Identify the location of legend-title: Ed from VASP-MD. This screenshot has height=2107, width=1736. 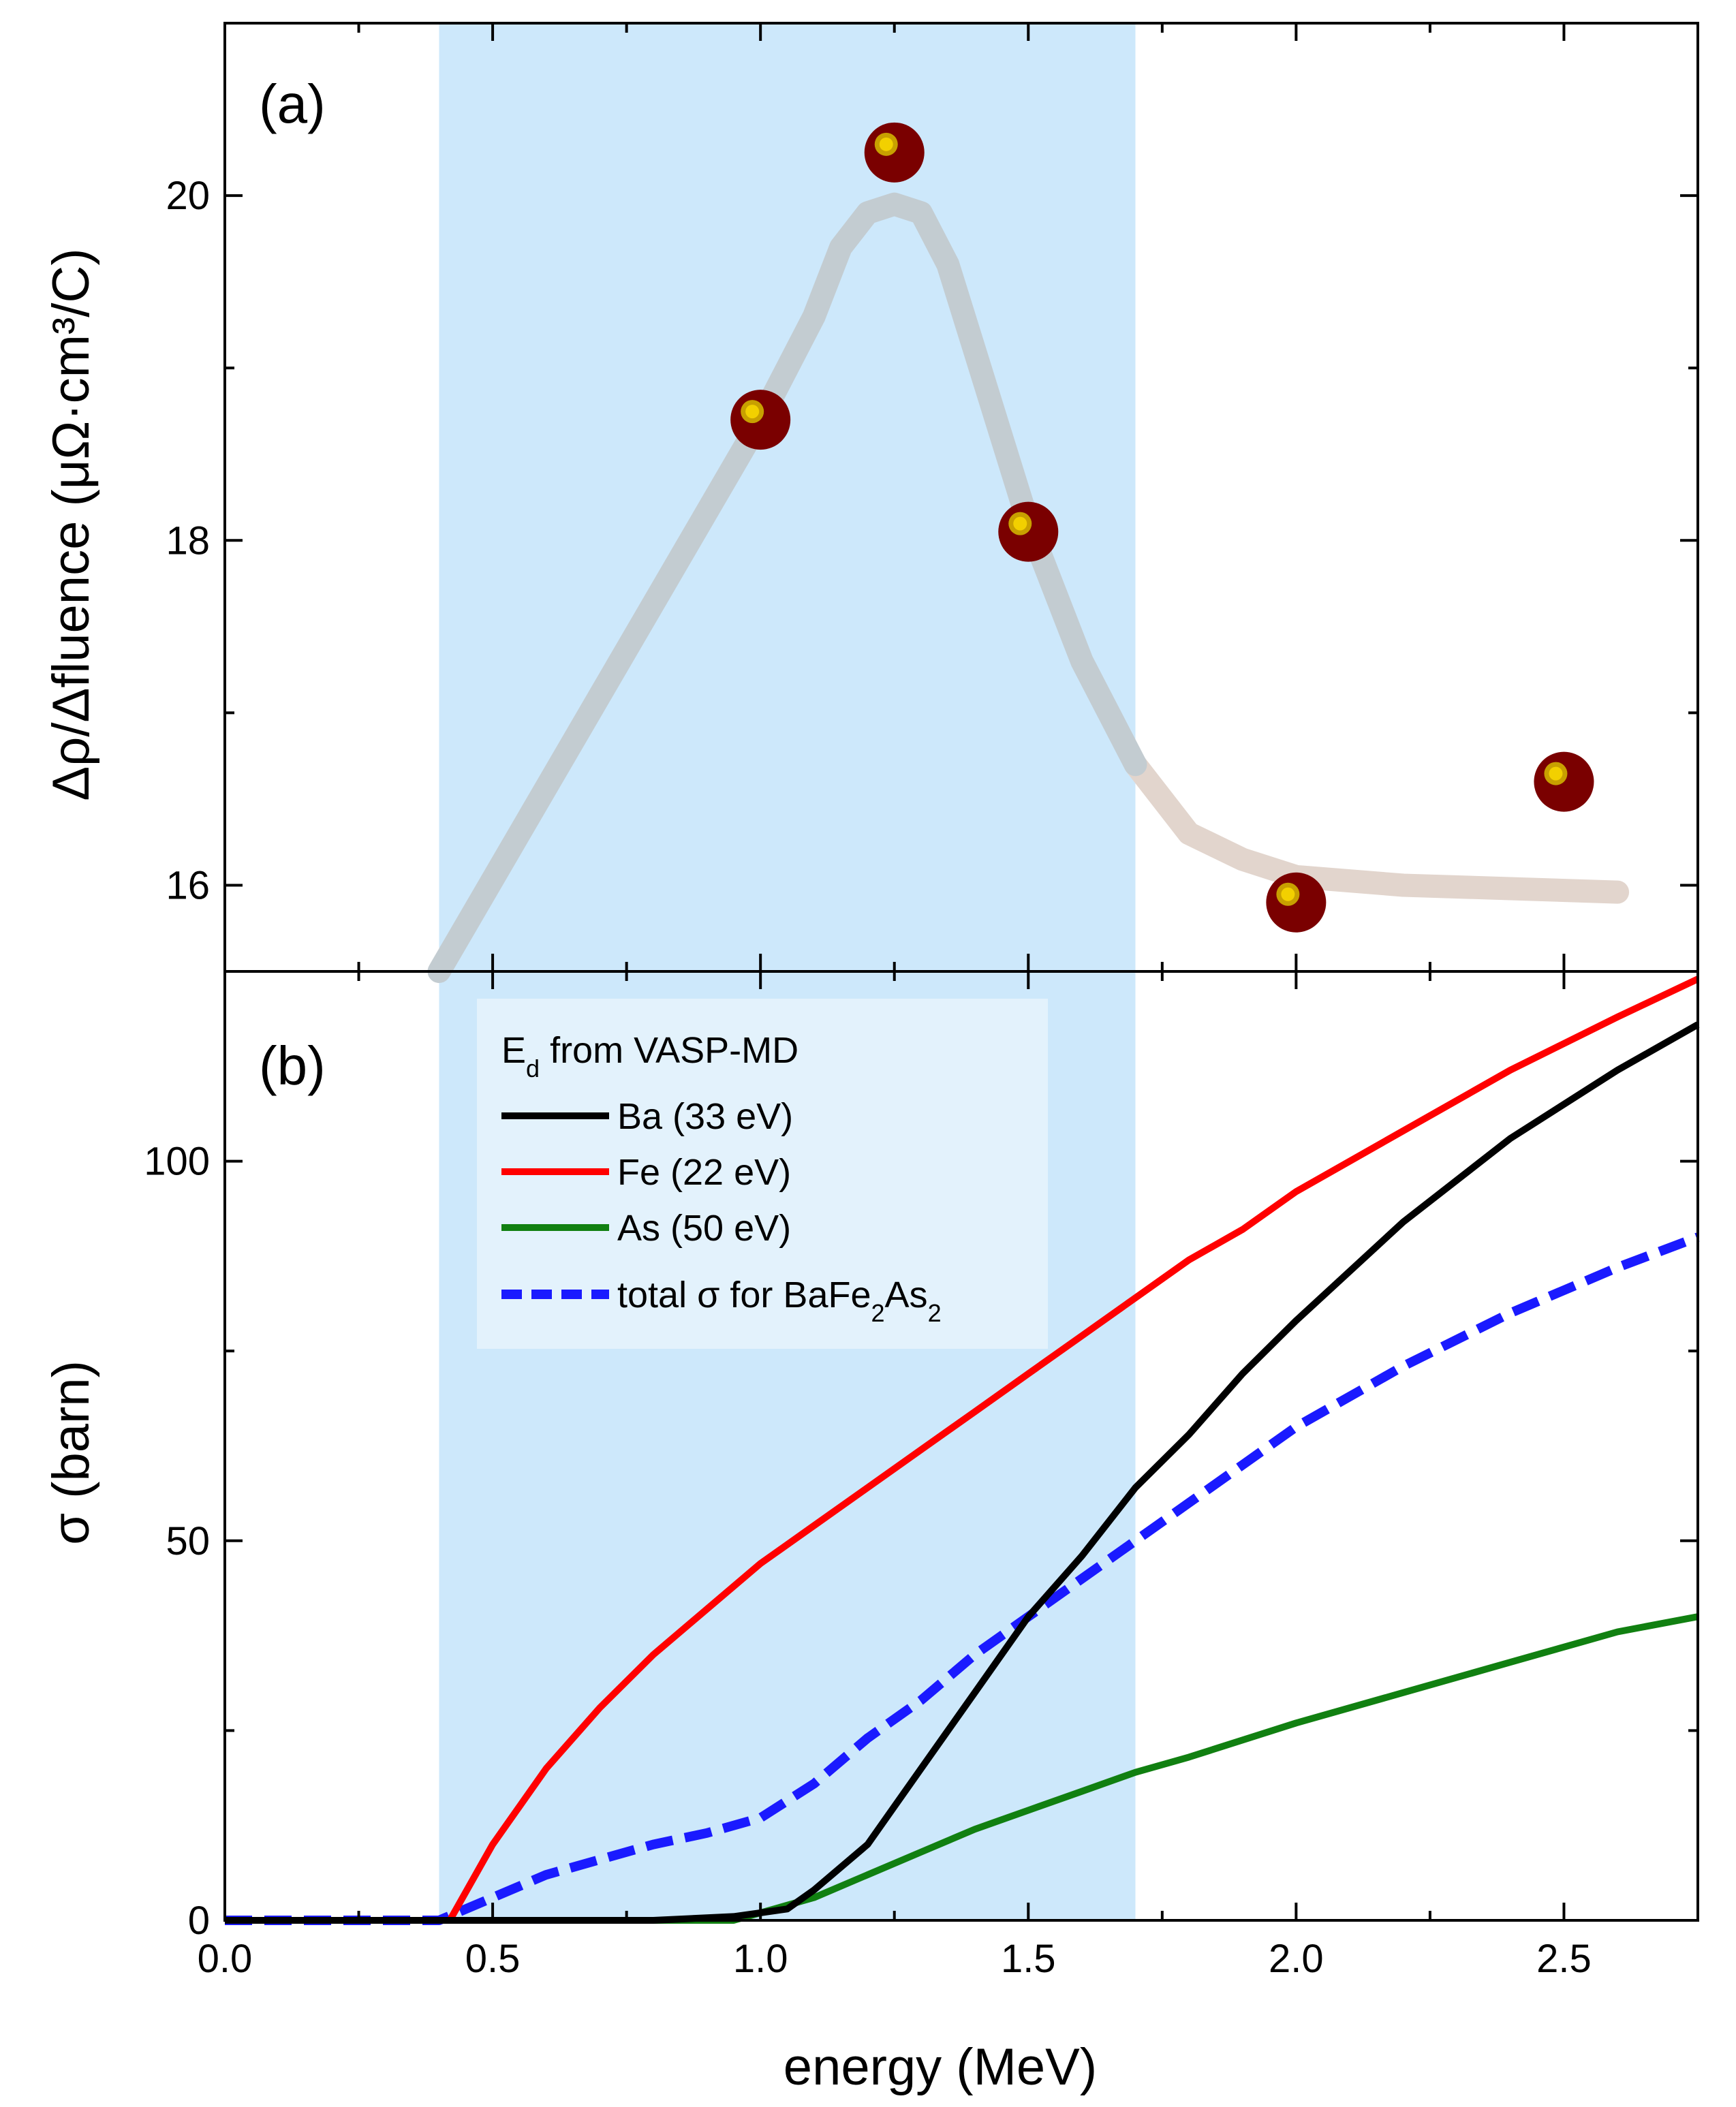
(650, 1056).